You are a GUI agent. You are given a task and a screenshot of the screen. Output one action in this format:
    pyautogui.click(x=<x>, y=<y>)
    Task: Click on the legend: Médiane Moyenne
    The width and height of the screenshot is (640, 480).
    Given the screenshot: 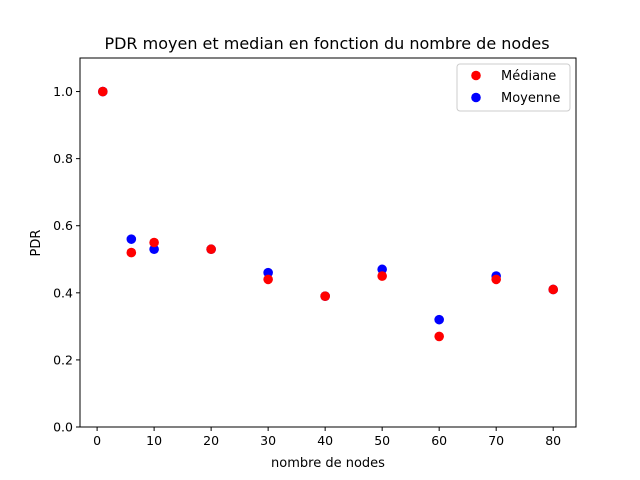 What is the action you would take?
    pyautogui.click(x=513, y=87)
    